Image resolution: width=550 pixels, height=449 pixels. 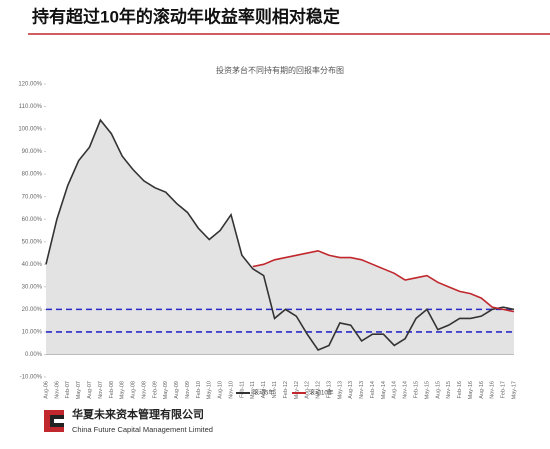 What do you see at coordinates (32, 220) in the screenshot?
I see `y-tick-label: 60.00%` at bounding box center [32, 220].